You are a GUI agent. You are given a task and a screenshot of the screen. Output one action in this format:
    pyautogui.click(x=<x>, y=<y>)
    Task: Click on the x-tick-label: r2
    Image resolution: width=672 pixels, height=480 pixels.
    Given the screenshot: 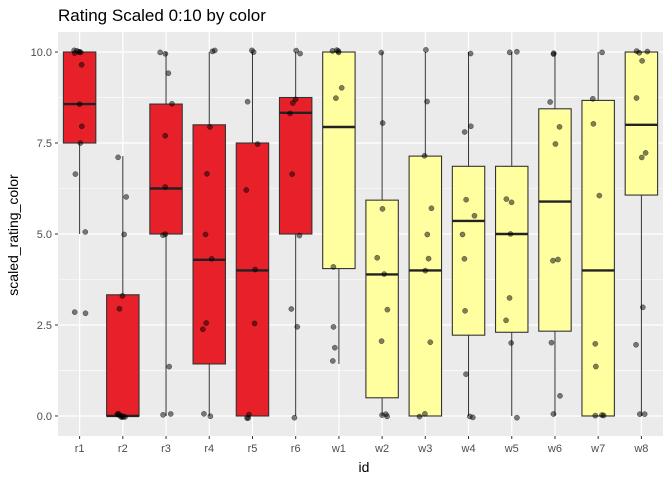 What is the action you would take?
    pyautogui.click(x=123, y=449)
    